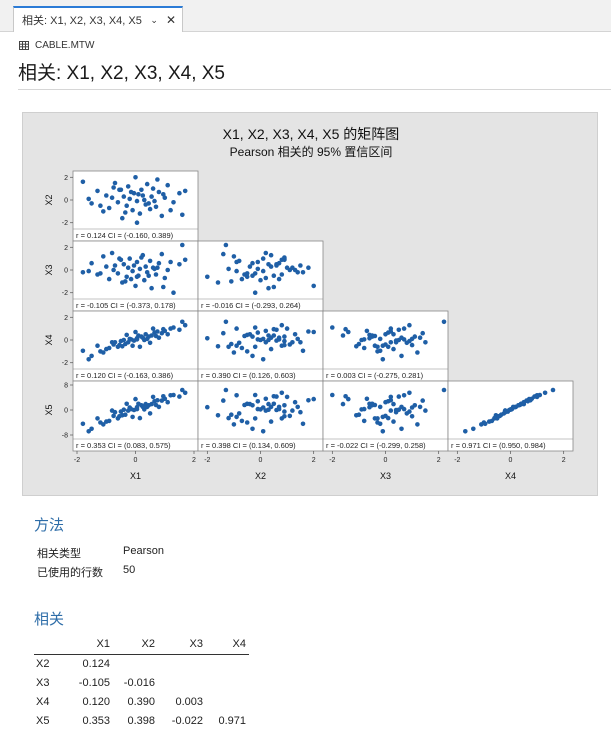 Image resolution: width=611 pixels, height=737 pixels. I want to click on close-icon: ✕, so click(170, 20).